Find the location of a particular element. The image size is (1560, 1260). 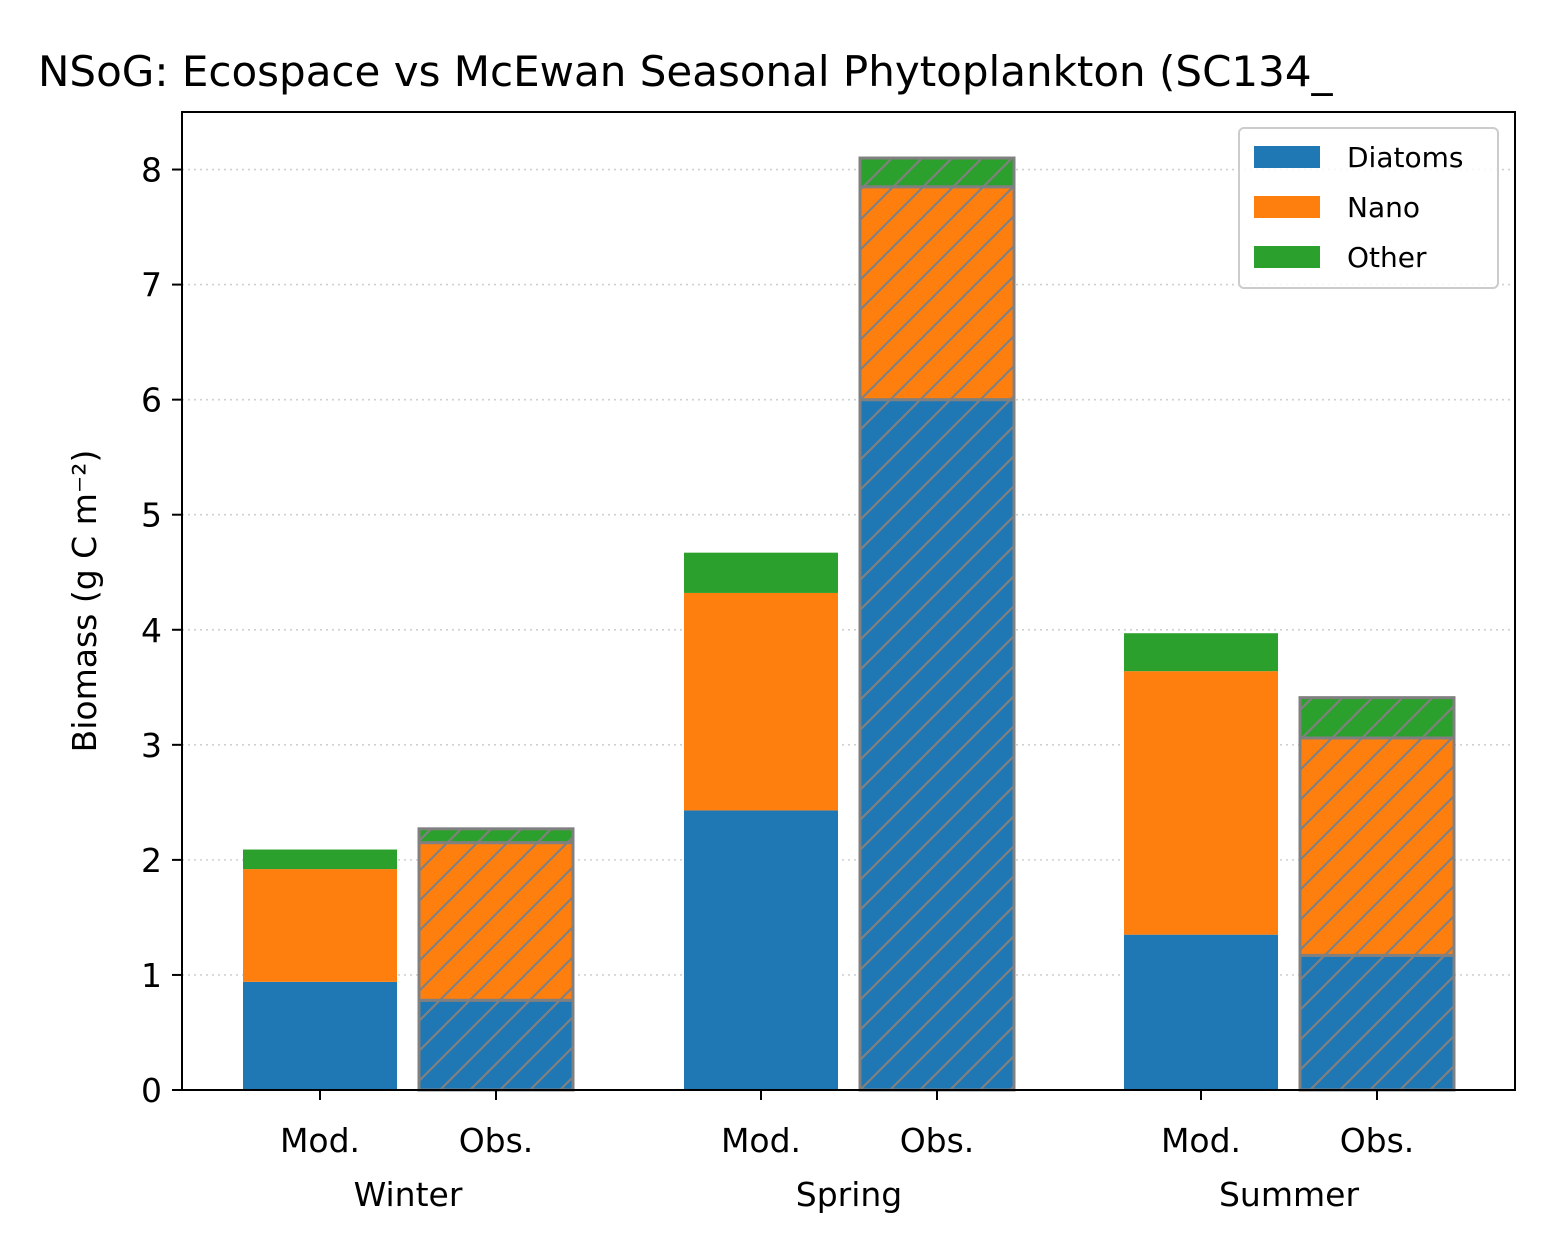

bar-spring-obs-diatoms-hatch is located at coordinates (937, 745).